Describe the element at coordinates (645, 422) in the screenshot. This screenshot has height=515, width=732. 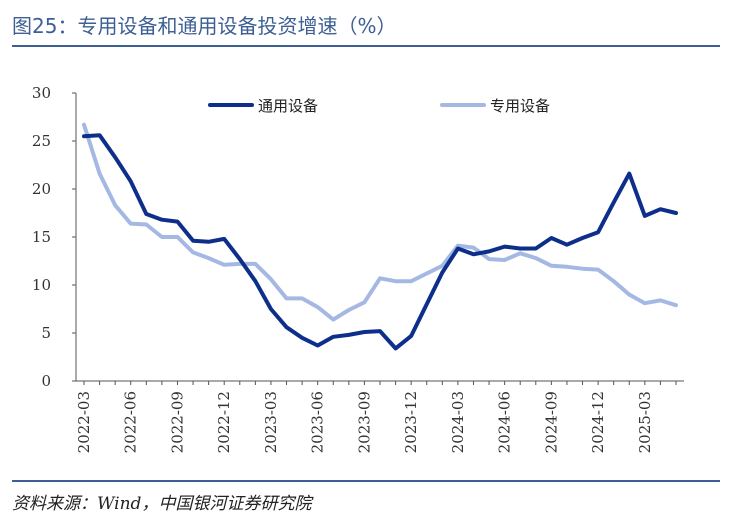
I see `x-tick-label: 2025-03` at that location.